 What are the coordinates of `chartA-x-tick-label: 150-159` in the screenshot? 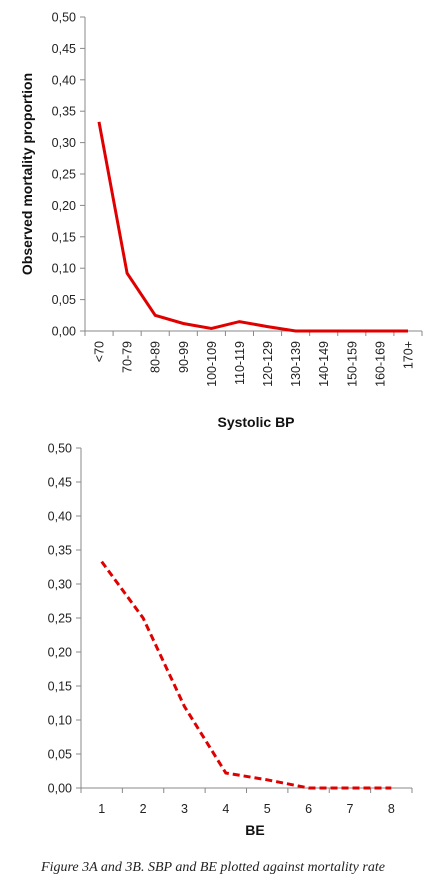 It's located at (352, 364).